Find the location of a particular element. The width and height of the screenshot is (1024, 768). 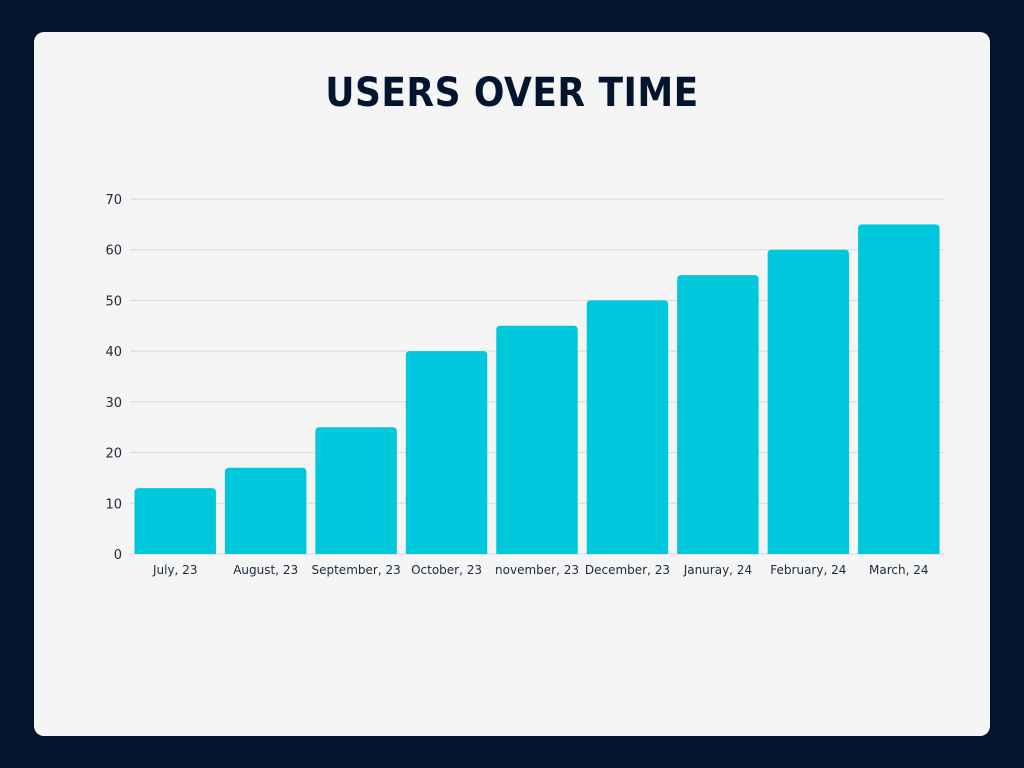

y-tick-label: 20 is located at coordinates (113, 454).